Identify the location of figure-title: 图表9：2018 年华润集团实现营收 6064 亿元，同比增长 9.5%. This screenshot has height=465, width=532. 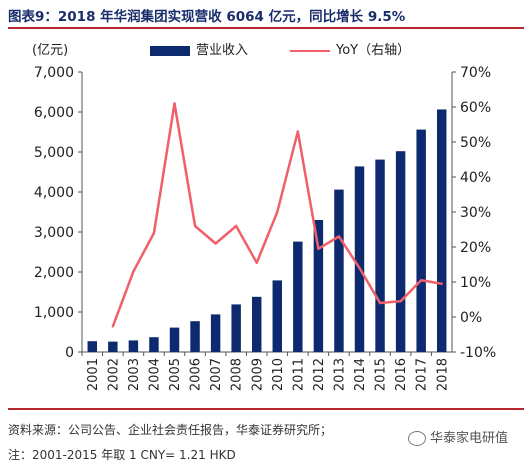
(207, 17).